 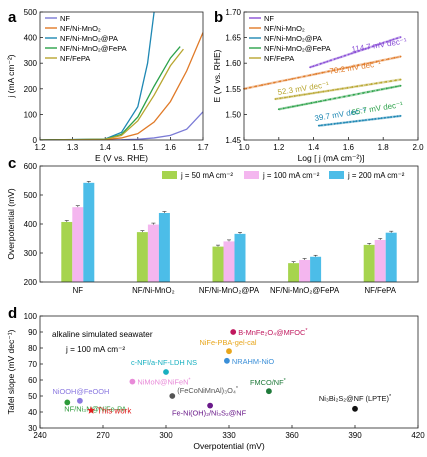 I want to click on panel-d-point-label: NRAHM-NiO, so click(x=253, y=361).